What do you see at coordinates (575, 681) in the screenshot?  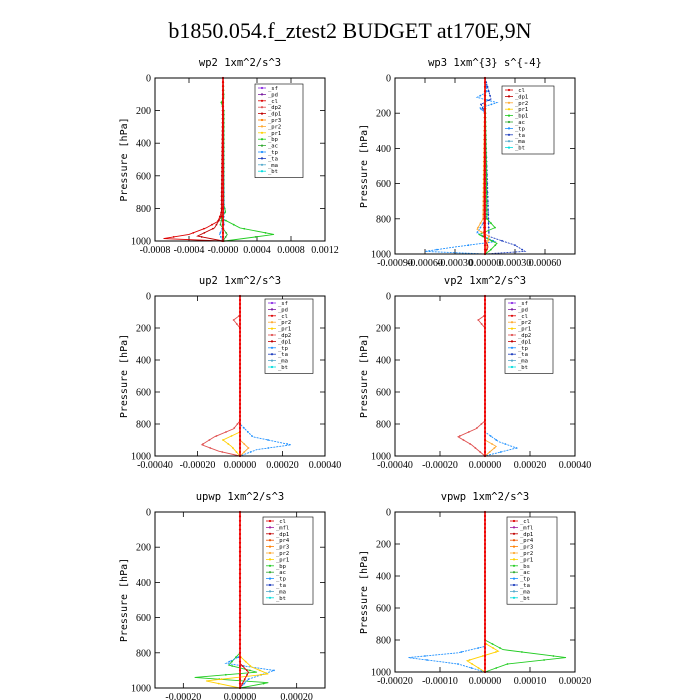 I see `x-tick-label: 0.00020` at bounding box center [575, 681].